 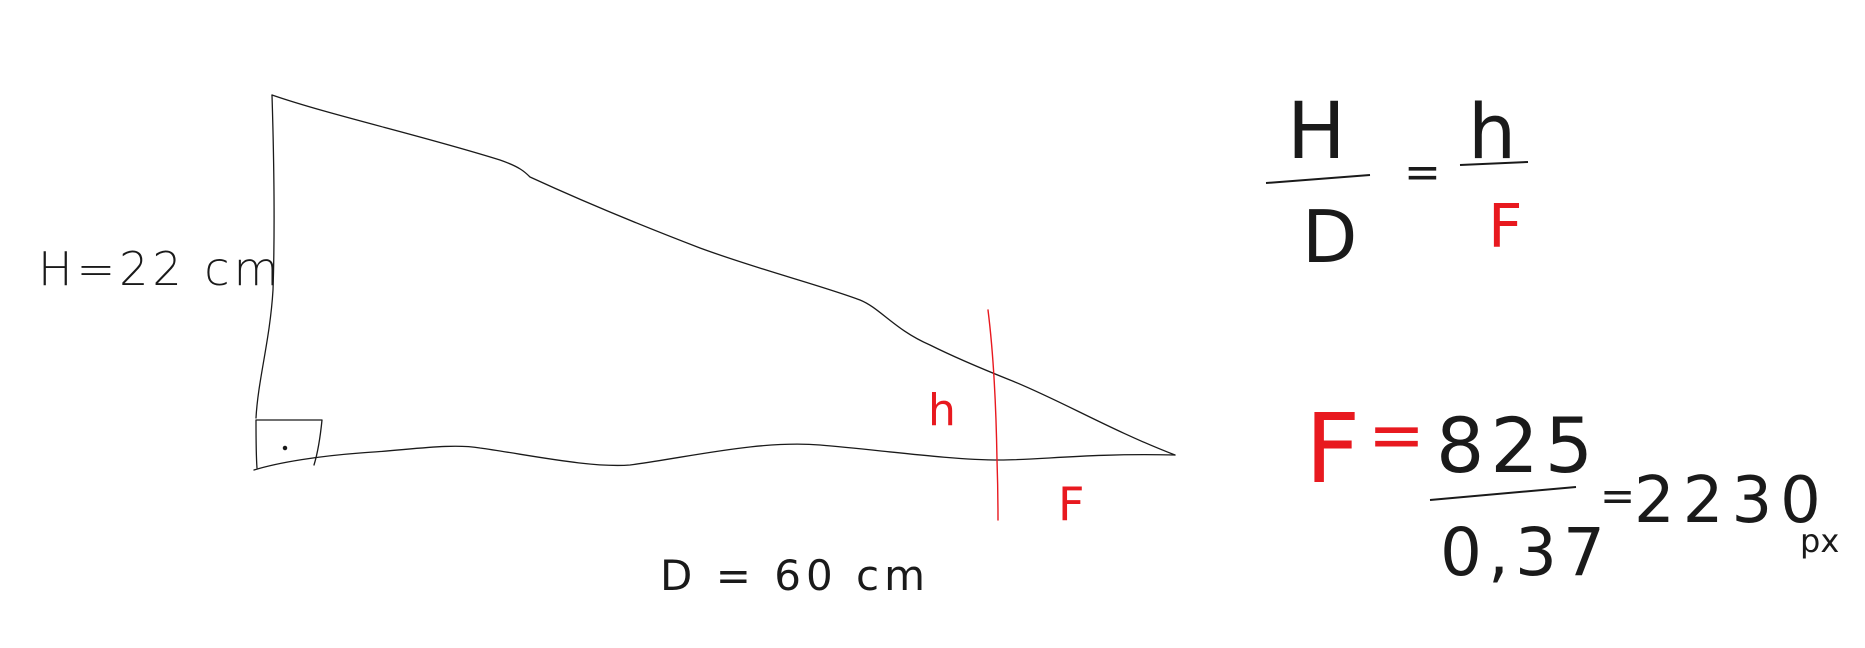 What do you see at coordinates (1503, 493) in the screenshot?
I see `result-fraction-bar` at bounding box center [1503, 493].